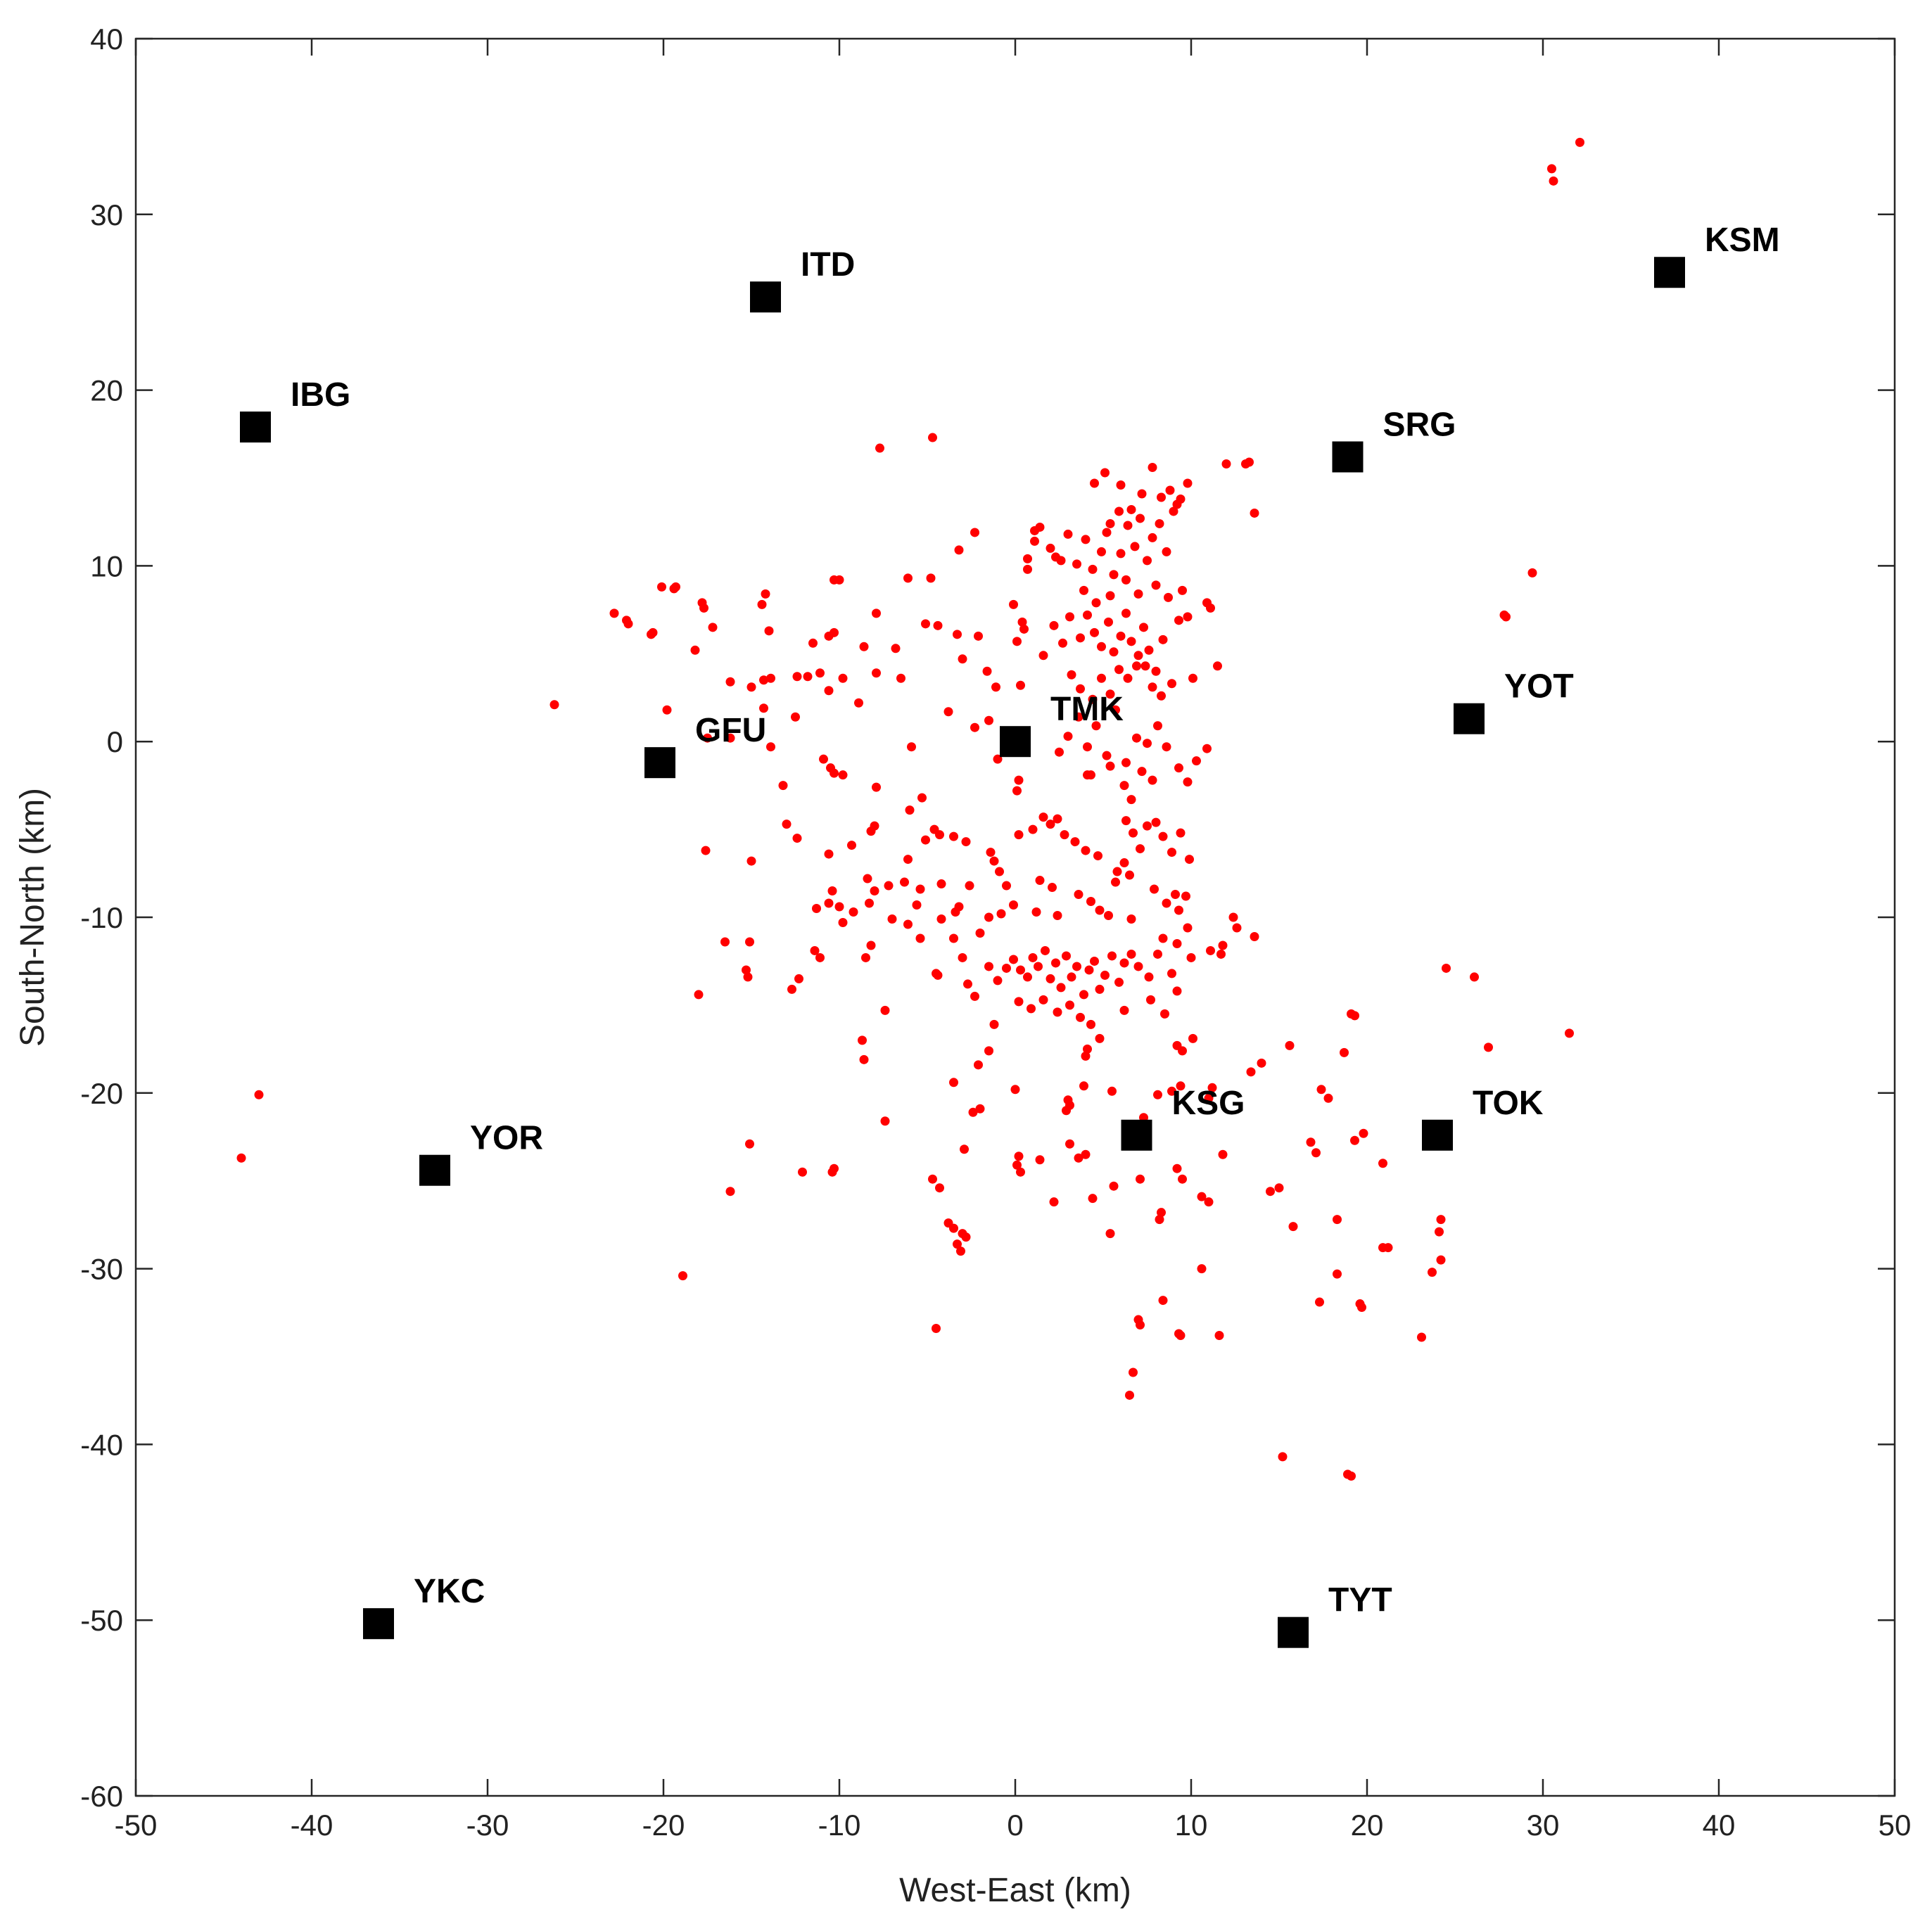 The width and height of the screenshot is (1932, 1926). What do you see at coordinates (1367, 1825) in the screenshot?
I see `x-tick-label: 20` at bounding box center [1367, 1825].